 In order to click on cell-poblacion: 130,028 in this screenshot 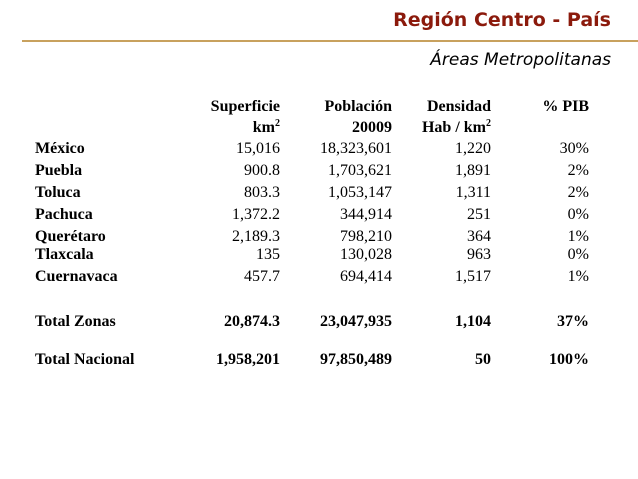, I will do `click(366, 254)`.